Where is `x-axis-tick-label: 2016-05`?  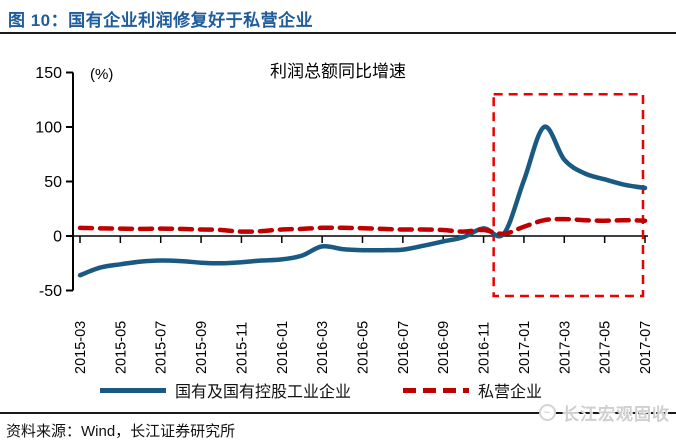
x-axis-tick-label: 2016-05 is located at coordinates (364, 347).